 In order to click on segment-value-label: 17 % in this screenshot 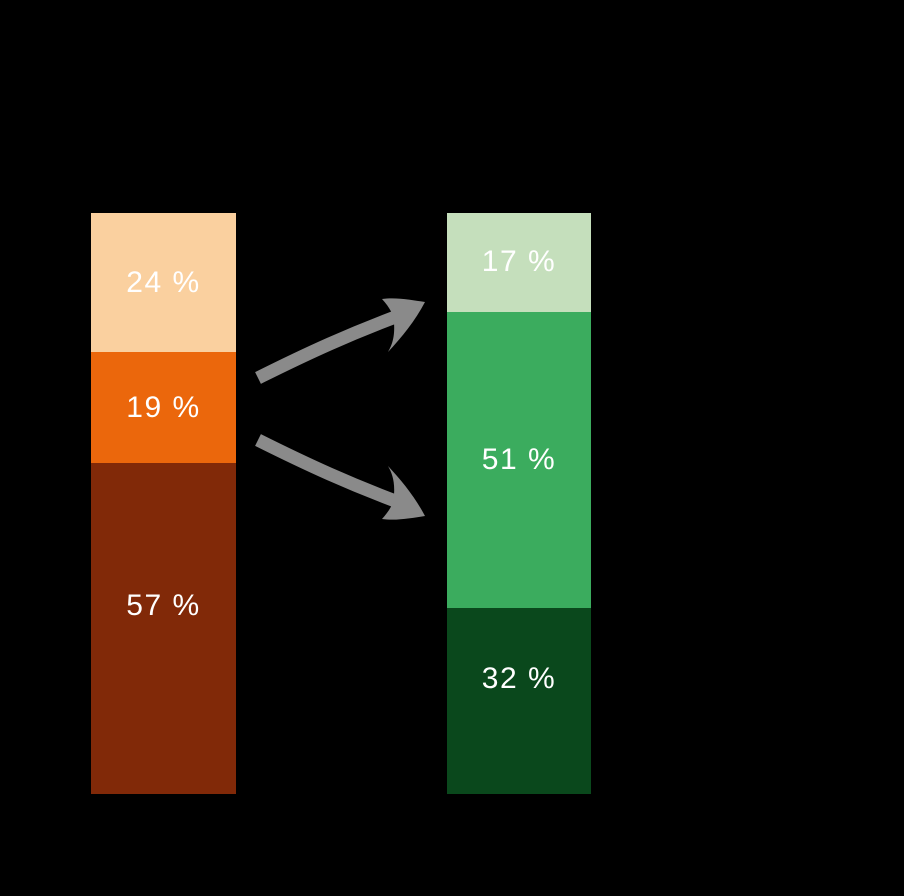, I will do `click(519, 262)`.